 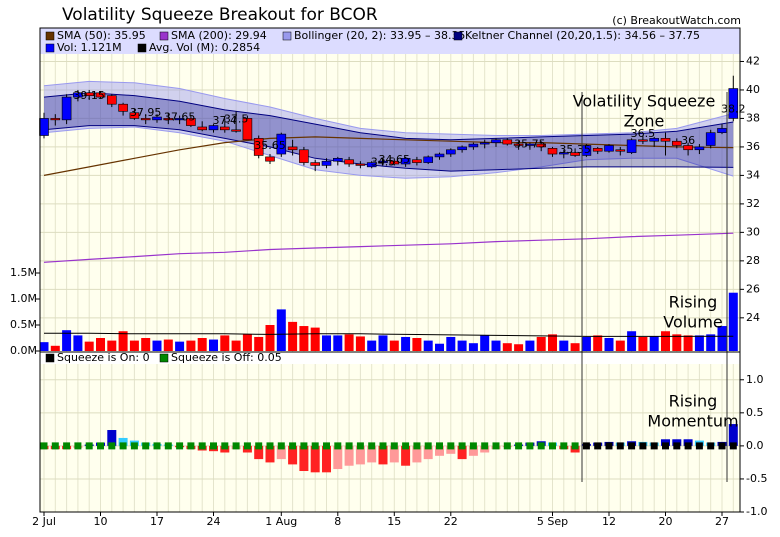 What do you see at coordinates (753, 260) in the screenshot?
I see `y-tick-label: 28` at bounding box center [753, 260].